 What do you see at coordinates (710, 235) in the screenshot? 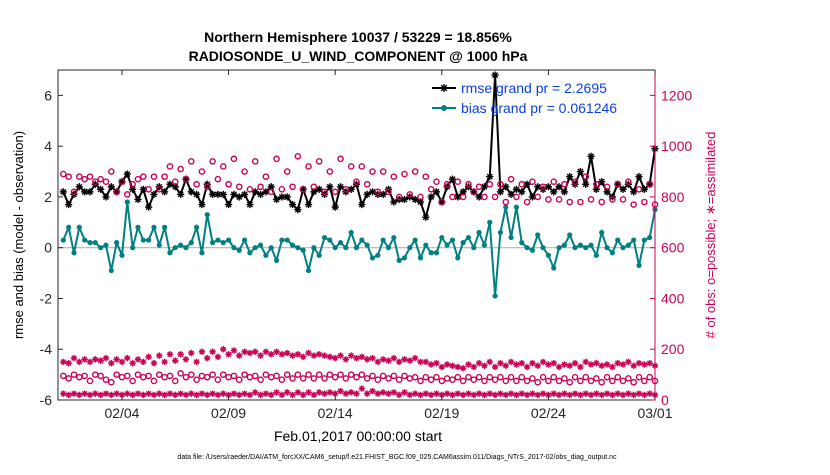
I see `y-axis-label-right: # of obs: o=possible; ∗=assimilated` at bounding box center [710, 235].